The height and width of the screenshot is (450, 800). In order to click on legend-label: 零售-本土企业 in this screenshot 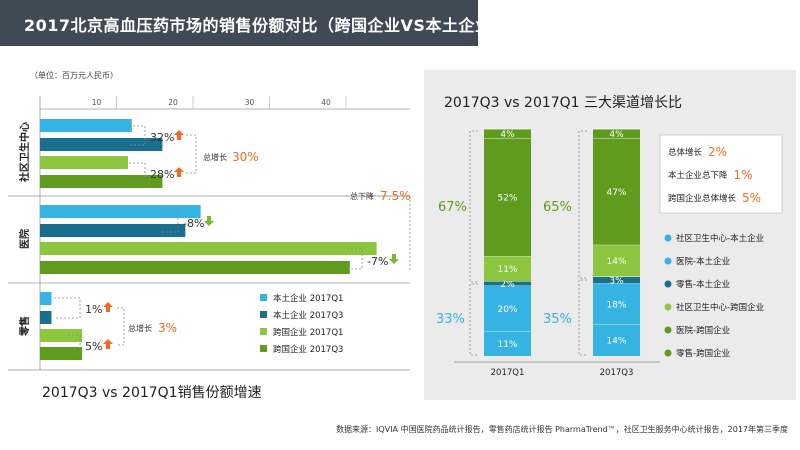, I will do `click(703, 284)`.